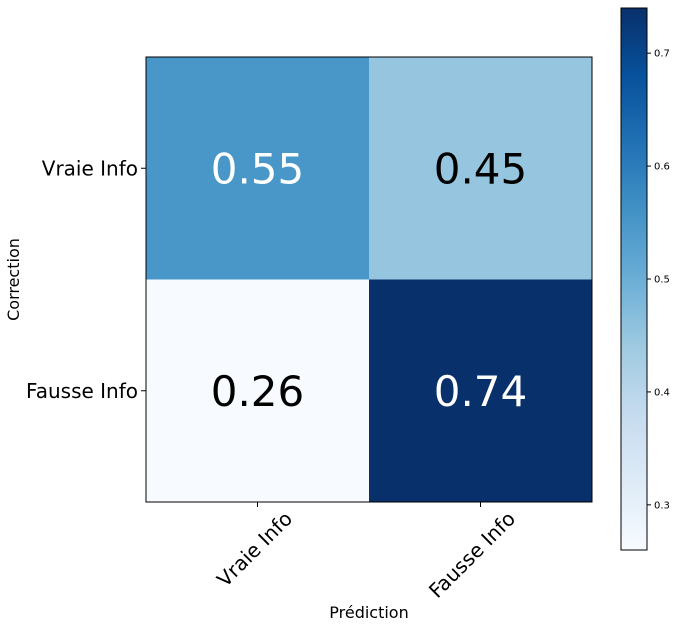 Image resolution: width=677 pixels, height=628 pixels. I want to click on colorbar-tick-label: 0.6, so click(662, 167).